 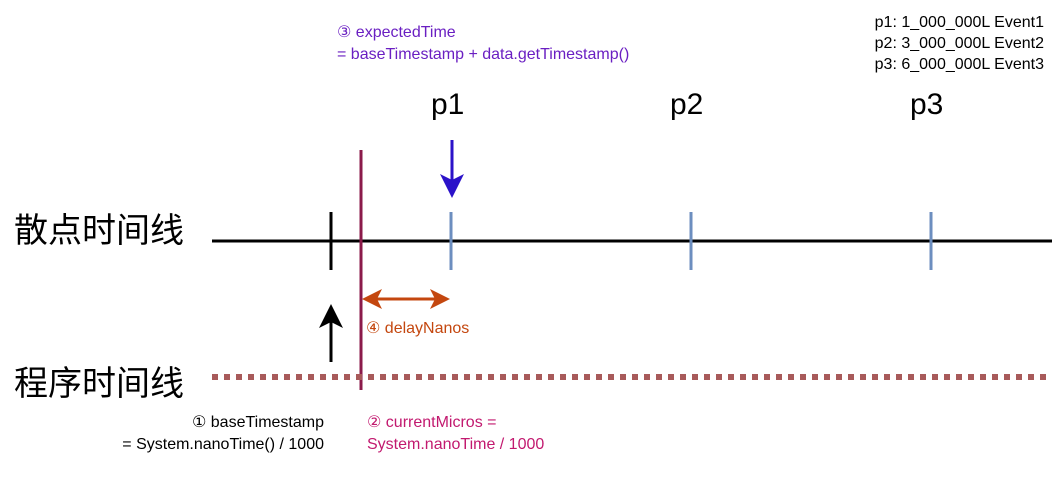 What do you see at coordinates (99, 231) in the screenshot?
I see `scatter-timeline-label: 散点时间线` at bounding box center [99, 231].